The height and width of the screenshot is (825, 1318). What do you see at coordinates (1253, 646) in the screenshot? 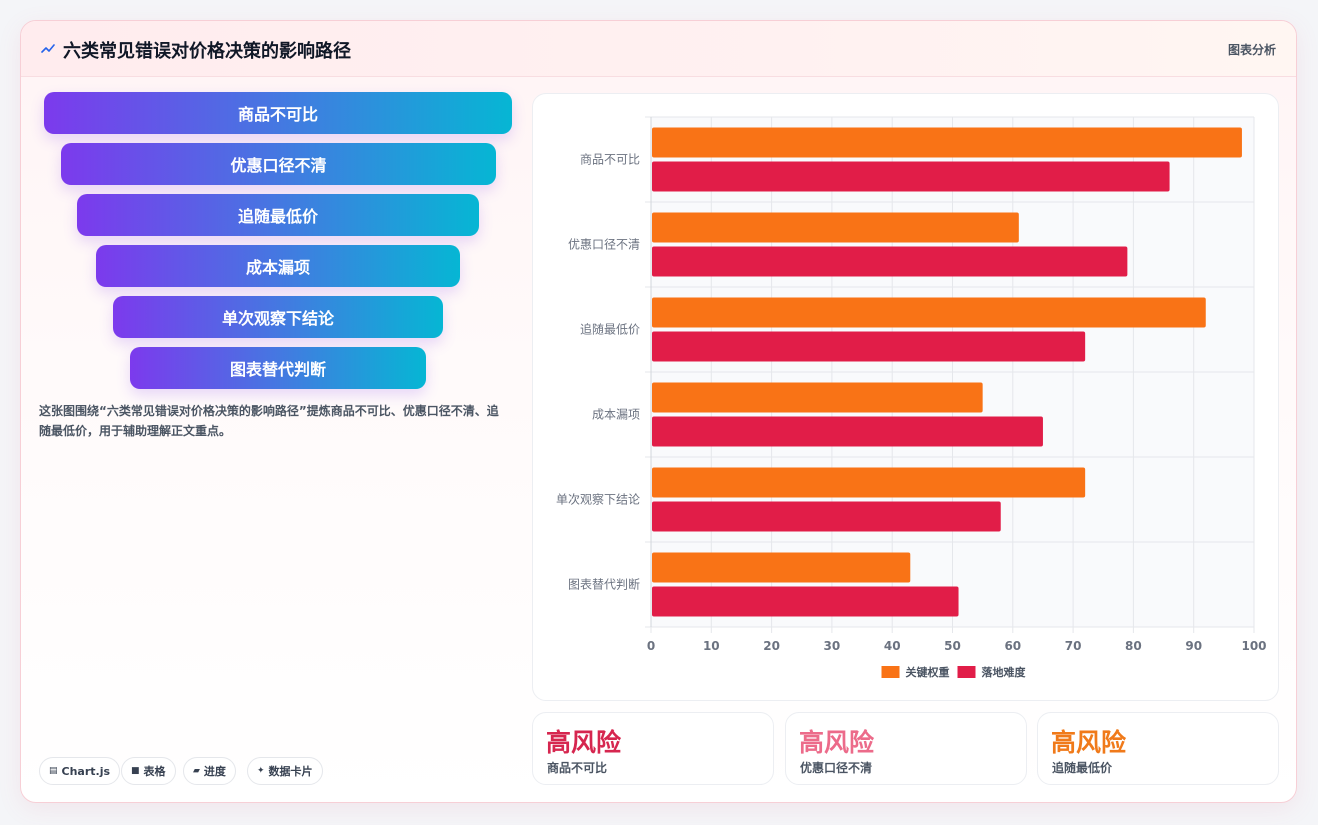
I see `x-tick-label: 100` at bounding box center [1253, 646].